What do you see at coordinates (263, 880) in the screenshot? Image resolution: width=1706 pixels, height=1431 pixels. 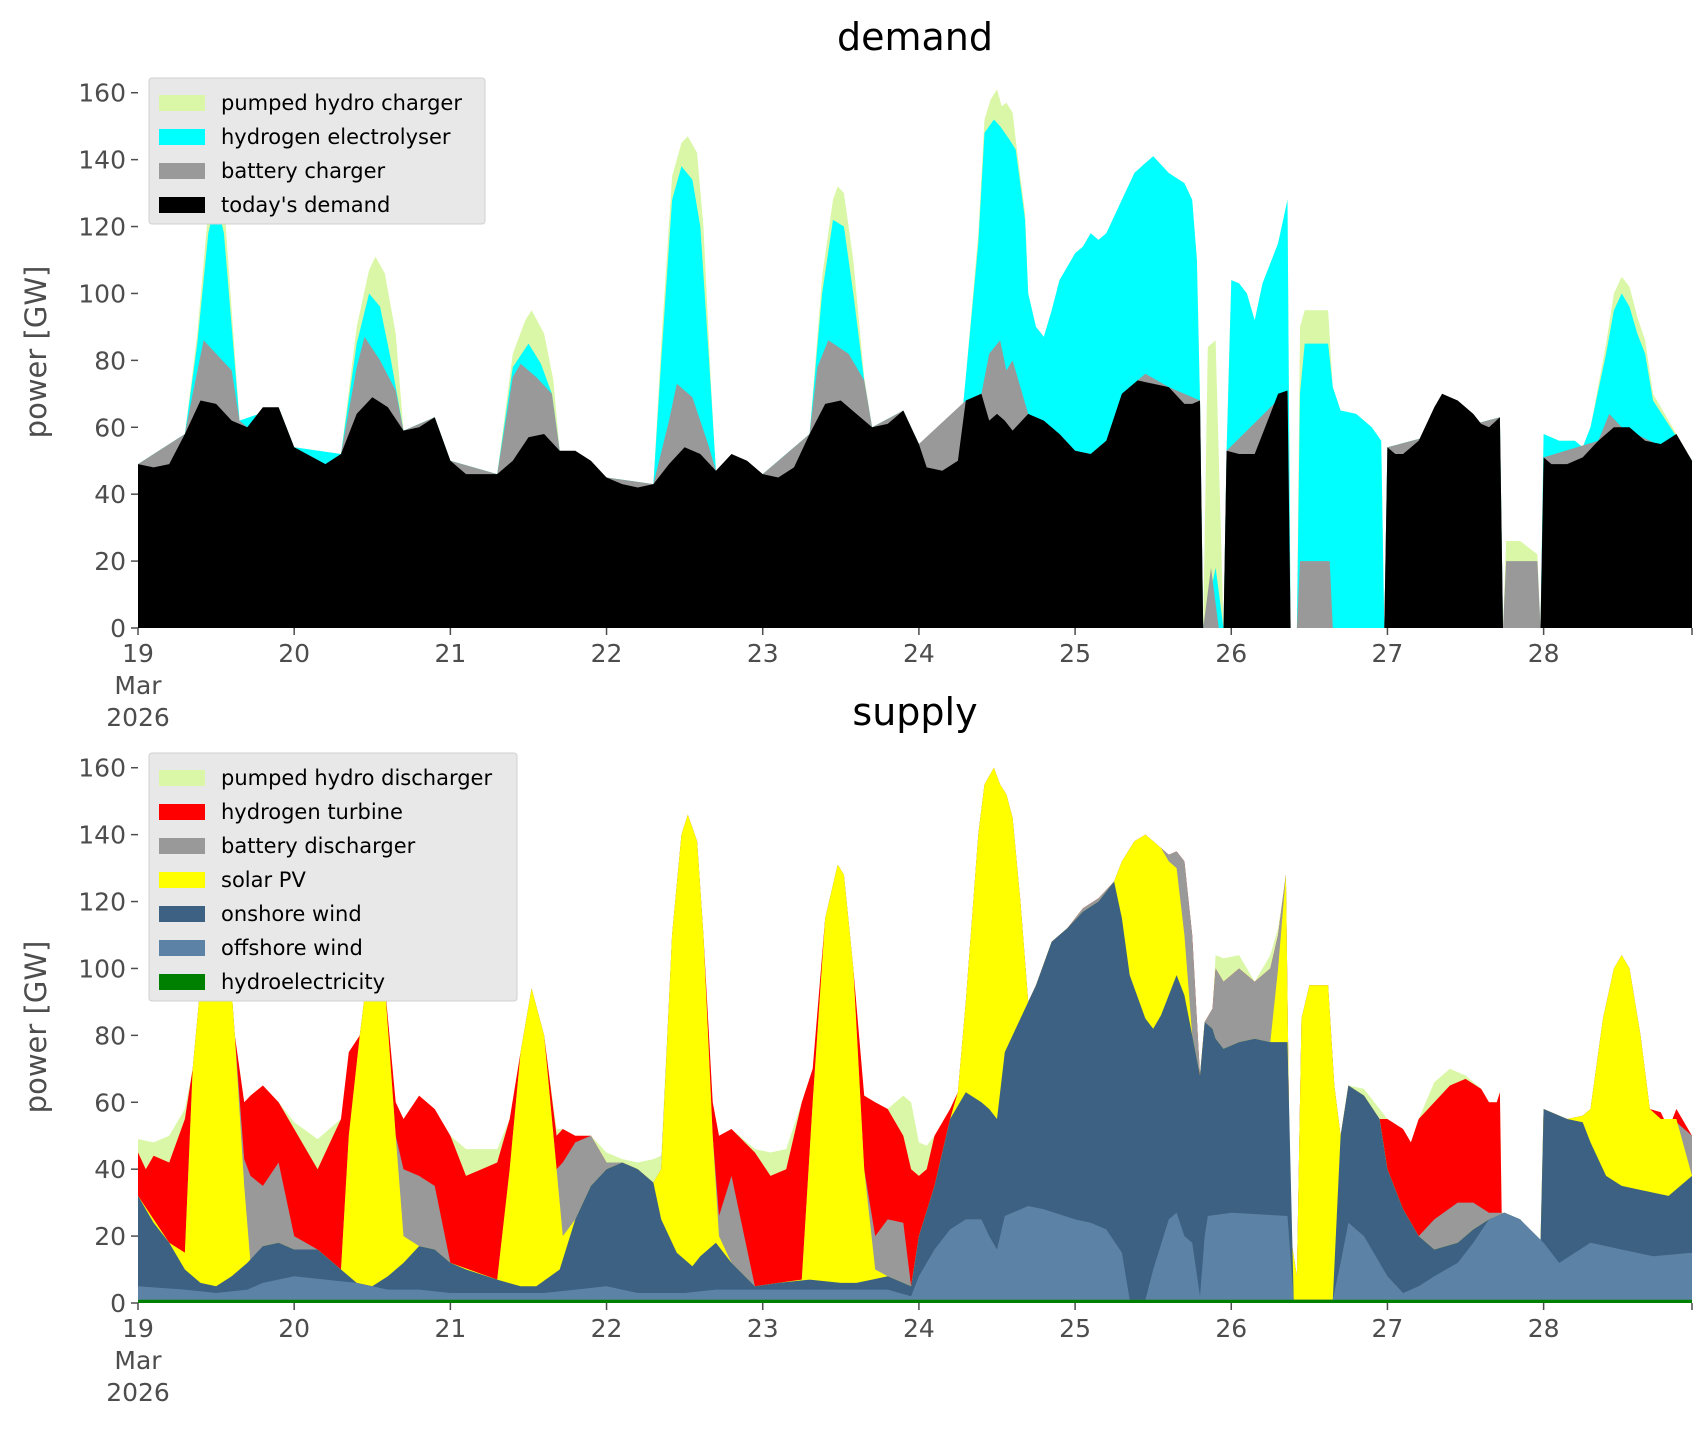 I see `legend-entry-solar-pv: solar PV` at bounding box center [263, 880].